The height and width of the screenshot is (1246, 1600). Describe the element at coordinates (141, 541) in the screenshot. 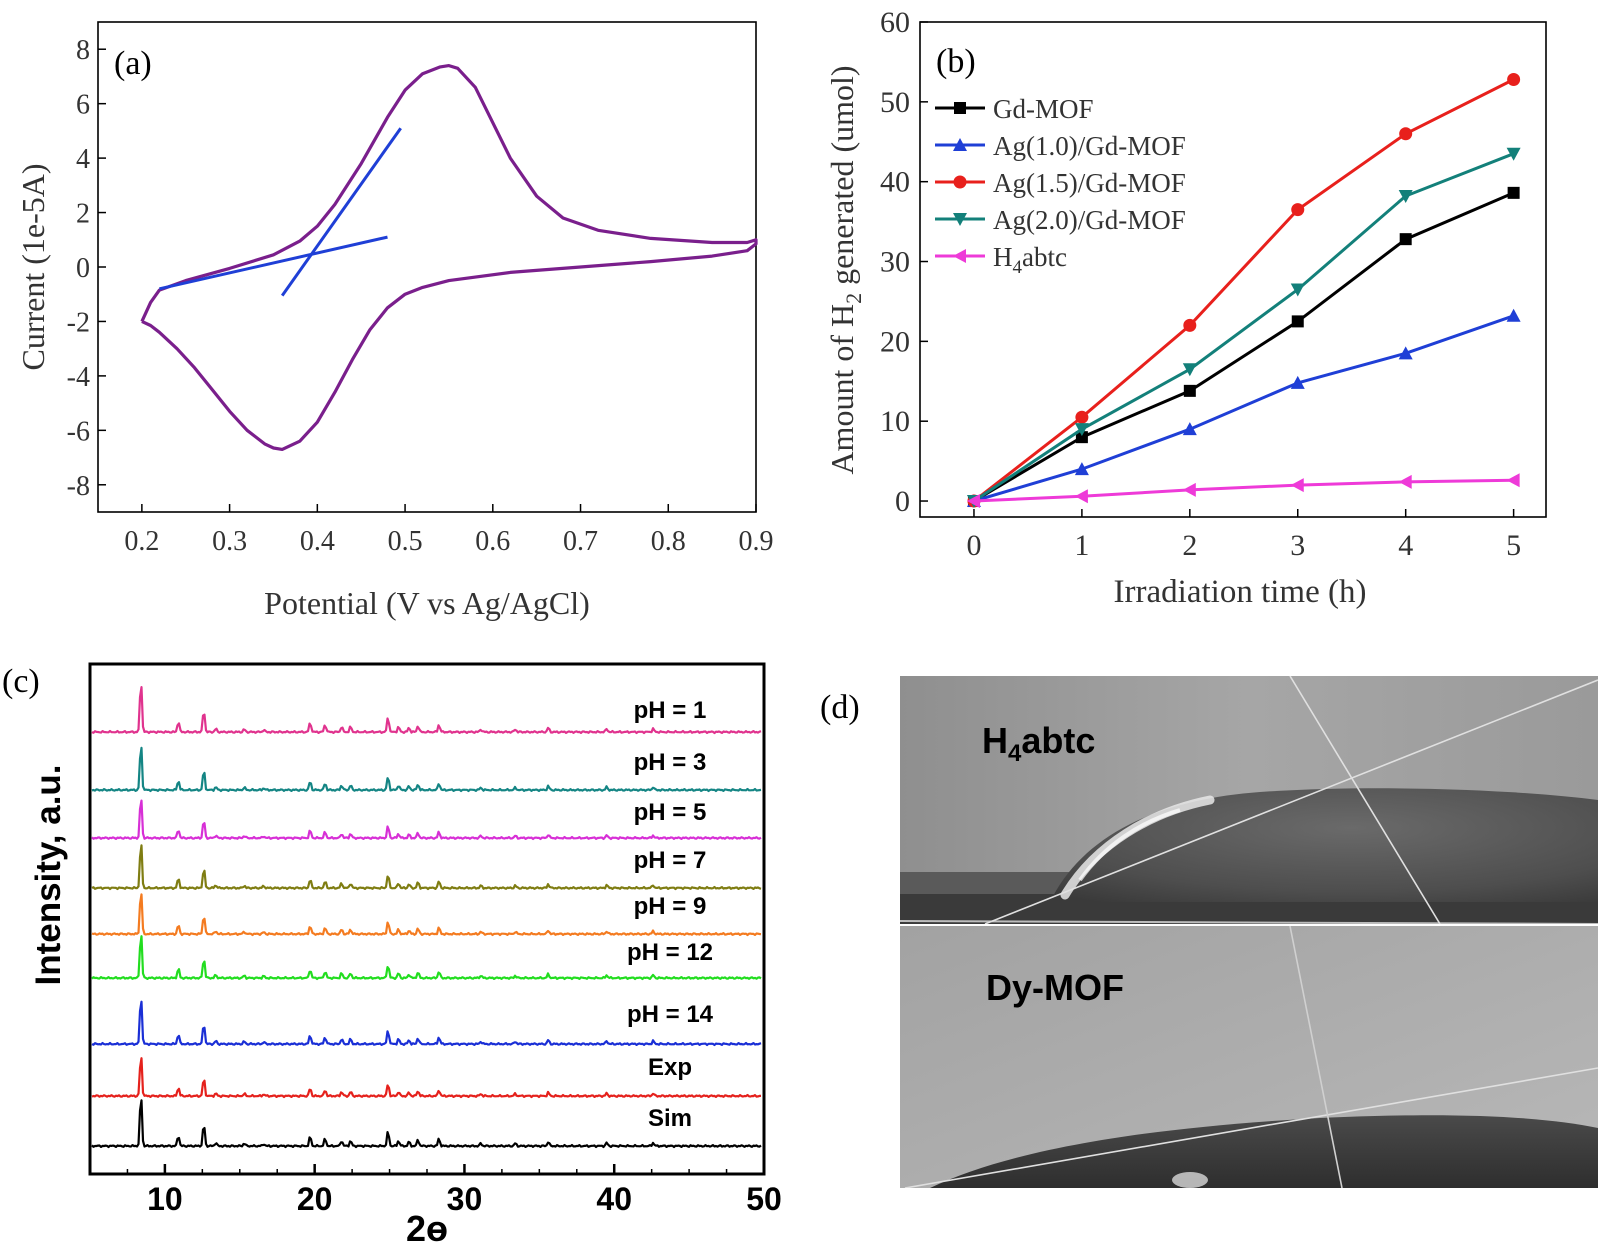

I see `panel-a-x-tick-label: 0.2` at that location.